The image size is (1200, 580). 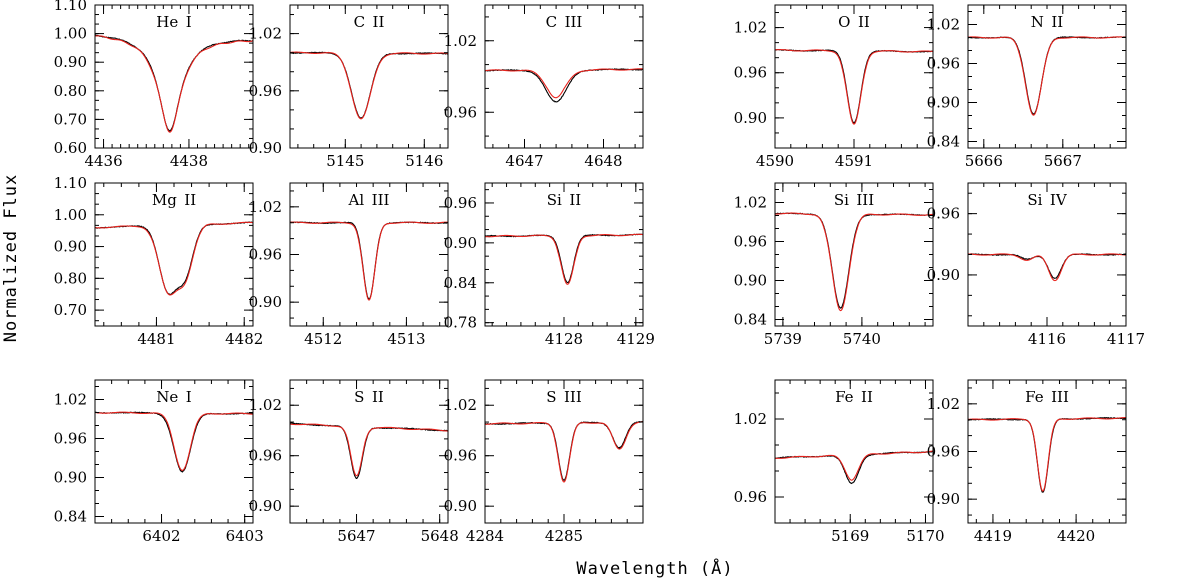 I want to click on spectrum-panel: C III 0.96 1.02 4647 4648, so click(x=544, y=87).